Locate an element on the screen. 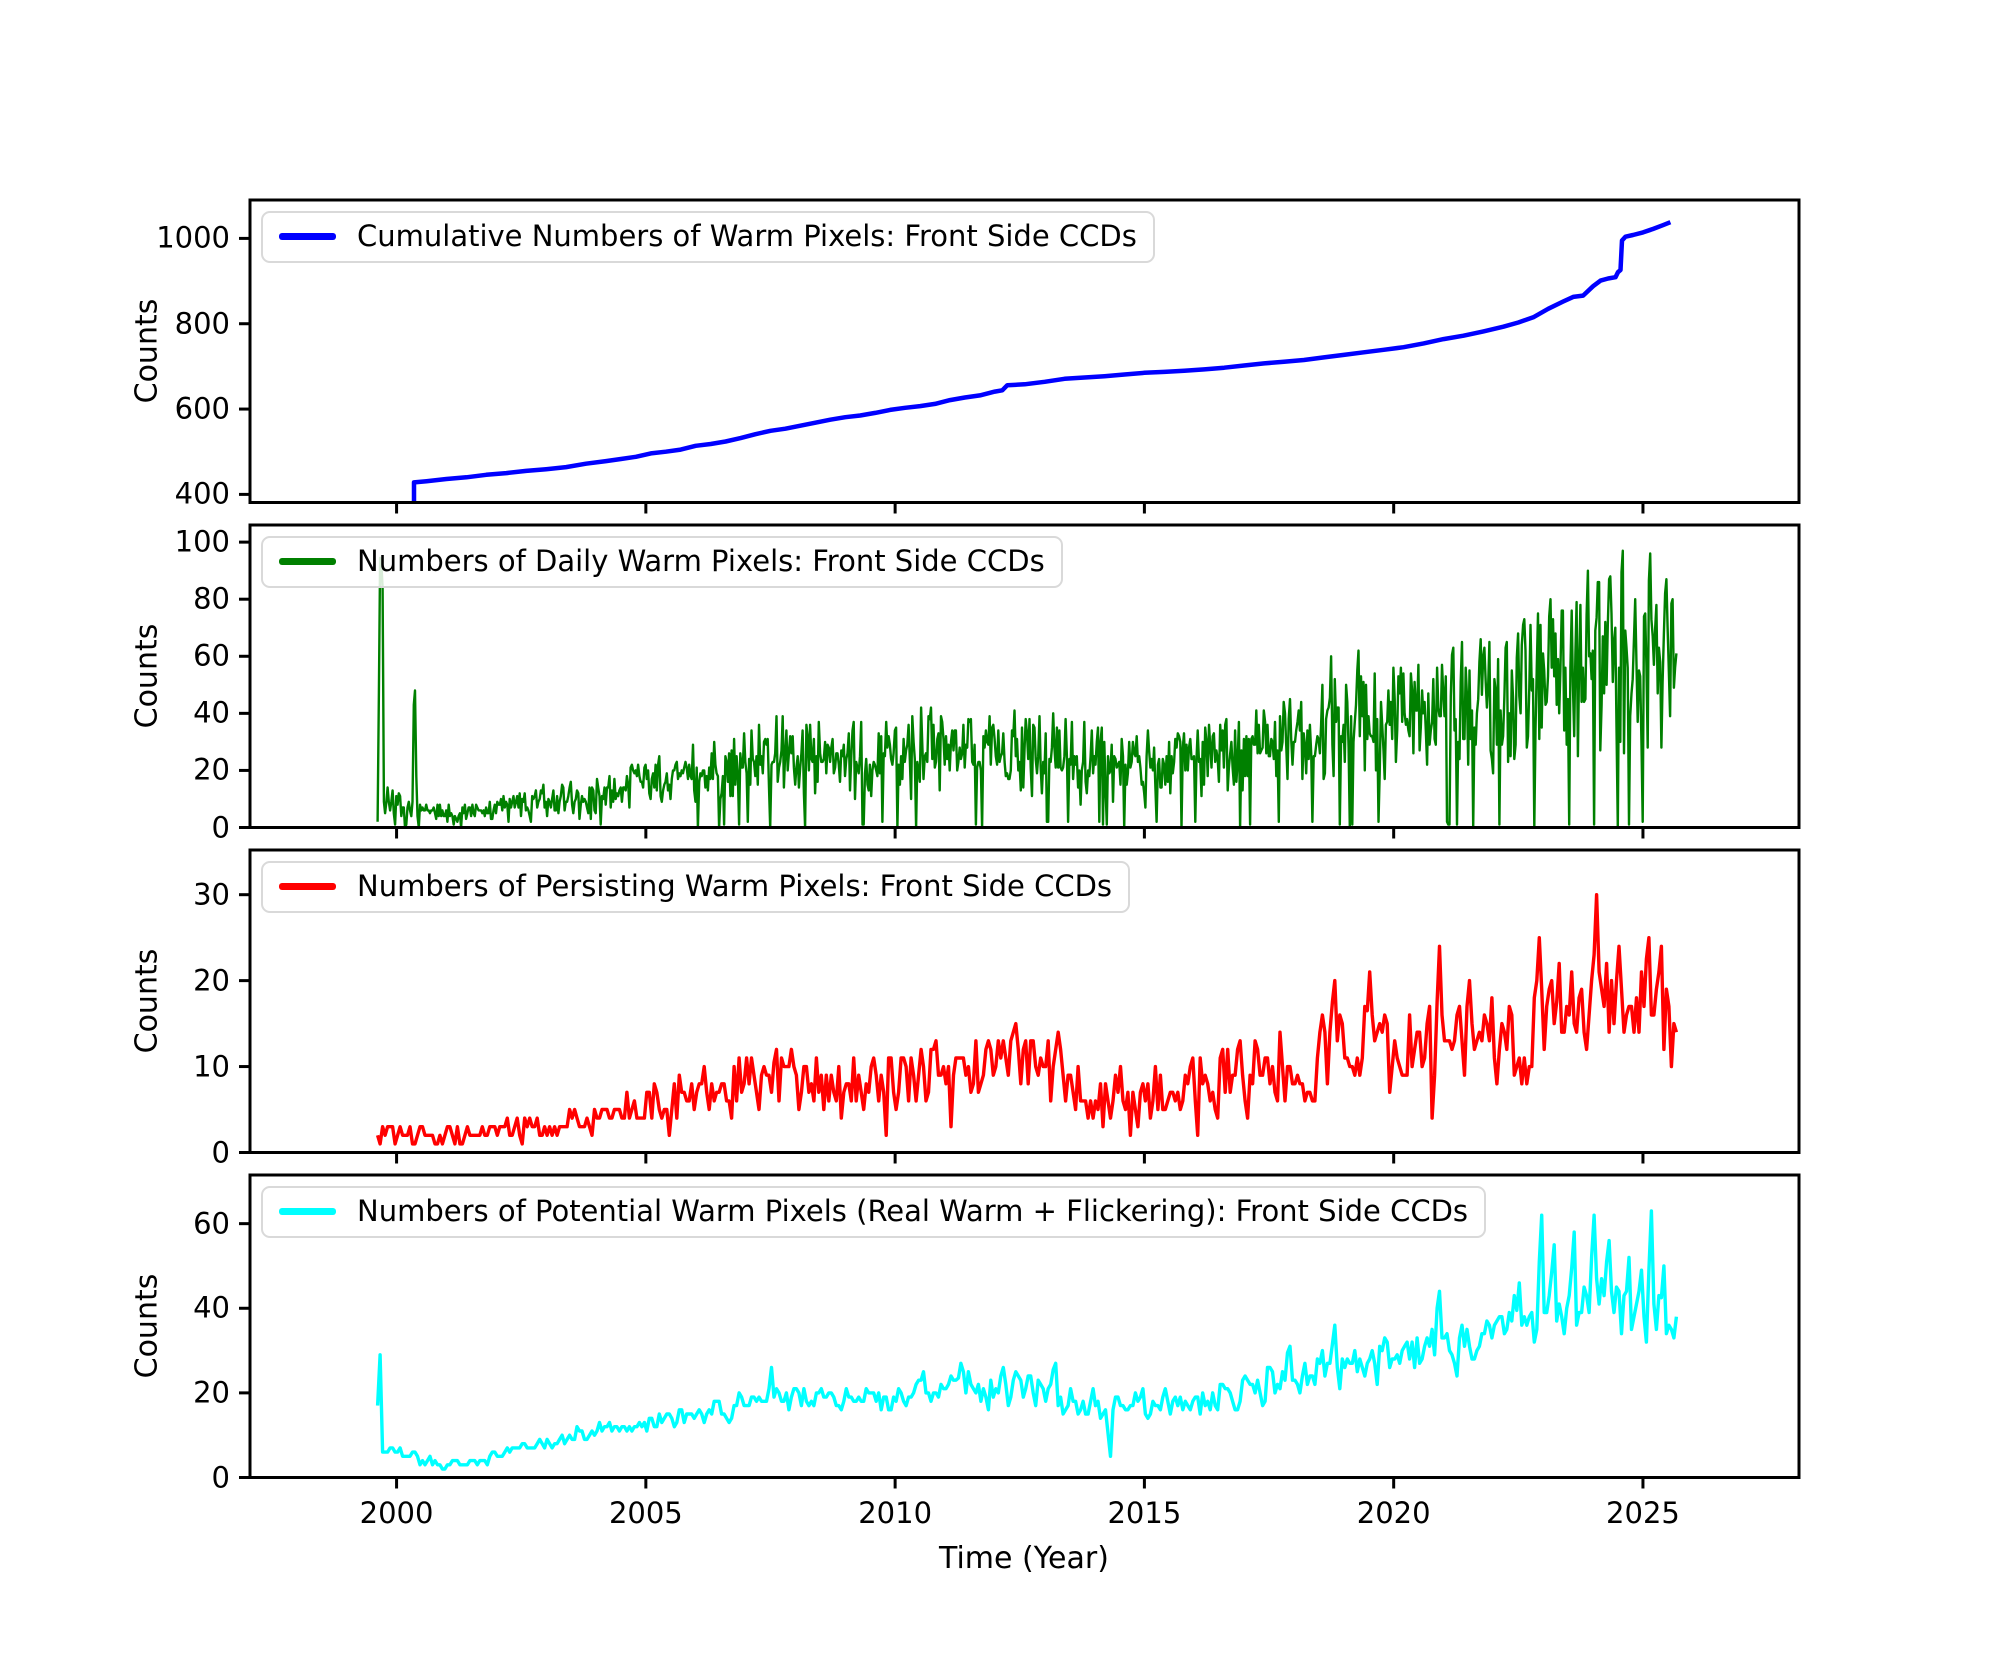  series-potential is located at coordinates (1027, 1340).